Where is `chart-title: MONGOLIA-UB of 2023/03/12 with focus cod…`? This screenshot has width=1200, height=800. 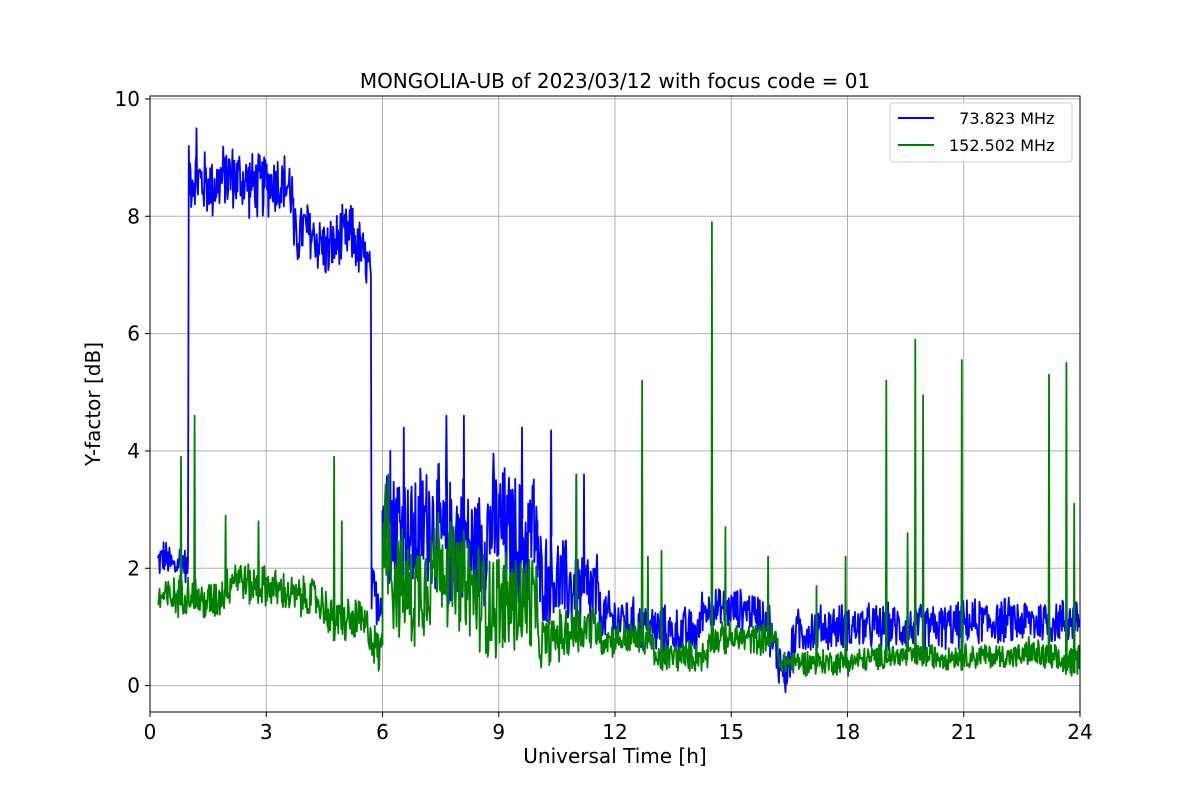 chart-title: MONGOLIA-UB of 2023/03/12 with focus cod… is located at coordinates (615, 81).